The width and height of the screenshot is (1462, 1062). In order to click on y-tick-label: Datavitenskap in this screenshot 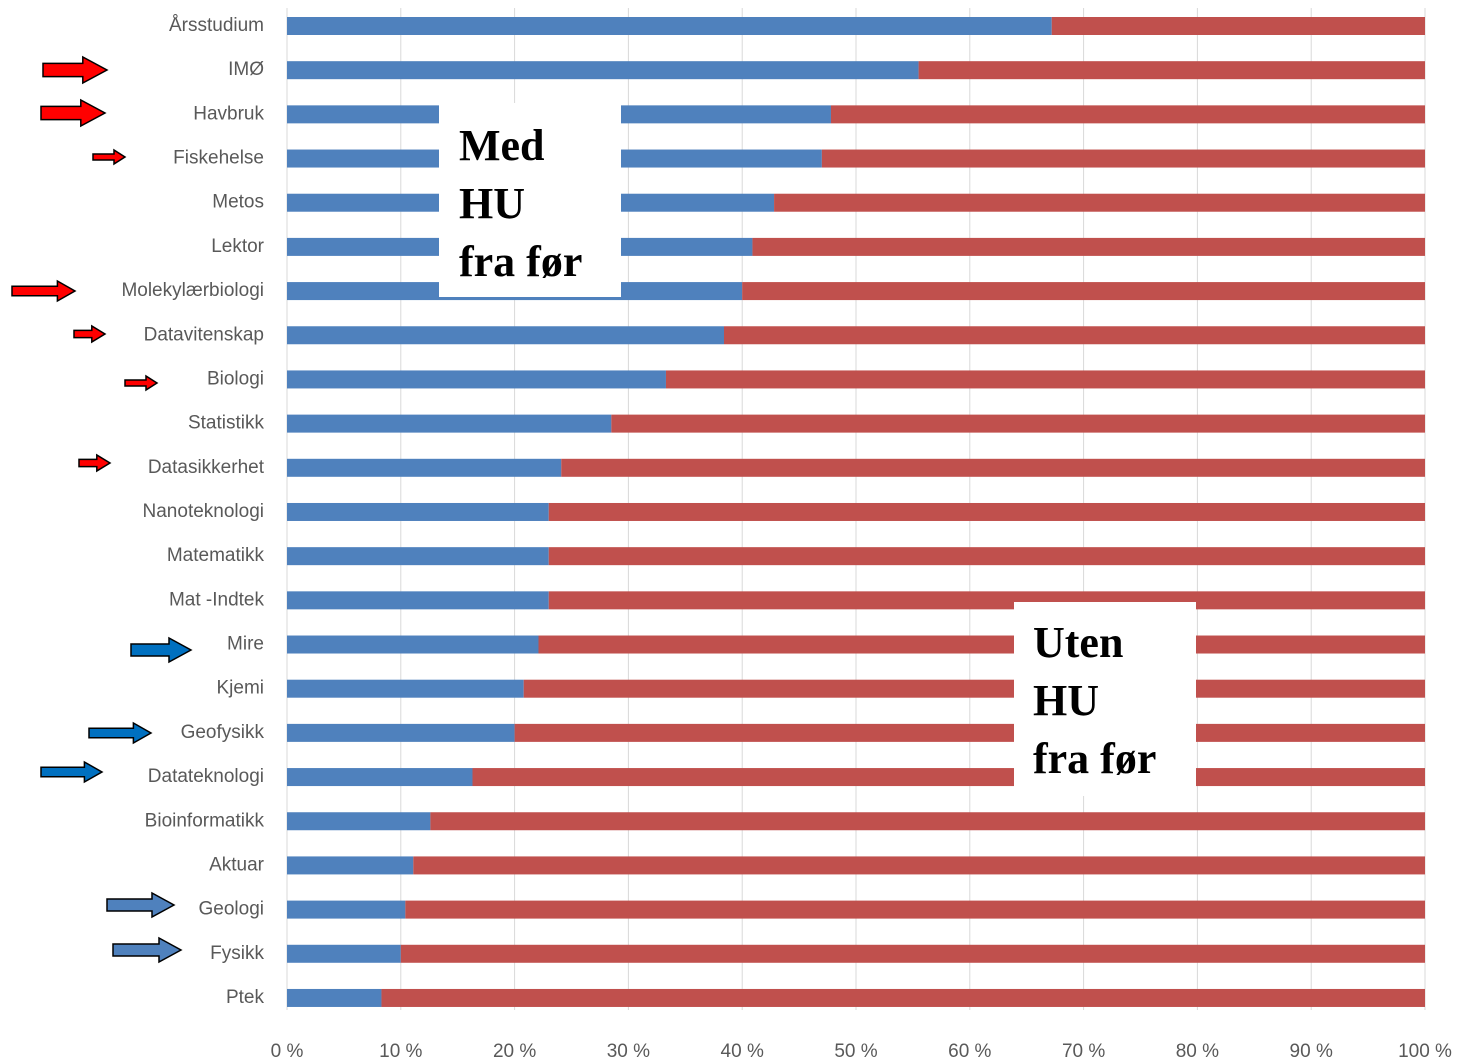, I will do `click(204, 334)`.